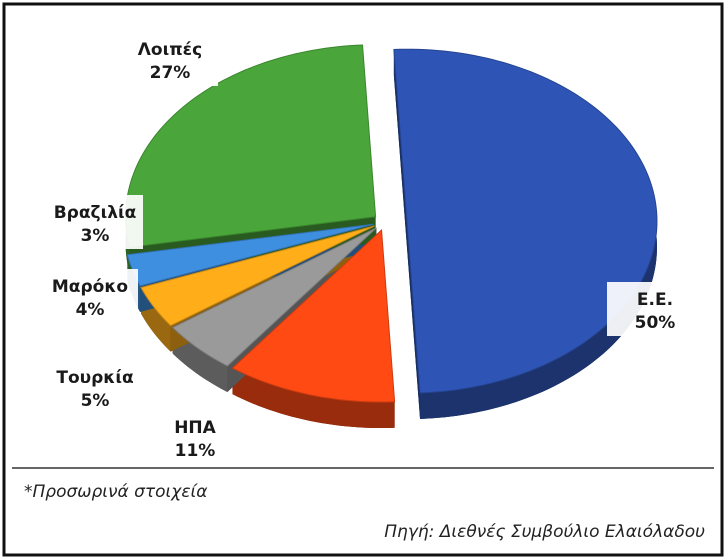 The image size is (726, 559). Describe the element at coordinates (195, 451) in the screenshot. I see `label-value: 11%` at that location.